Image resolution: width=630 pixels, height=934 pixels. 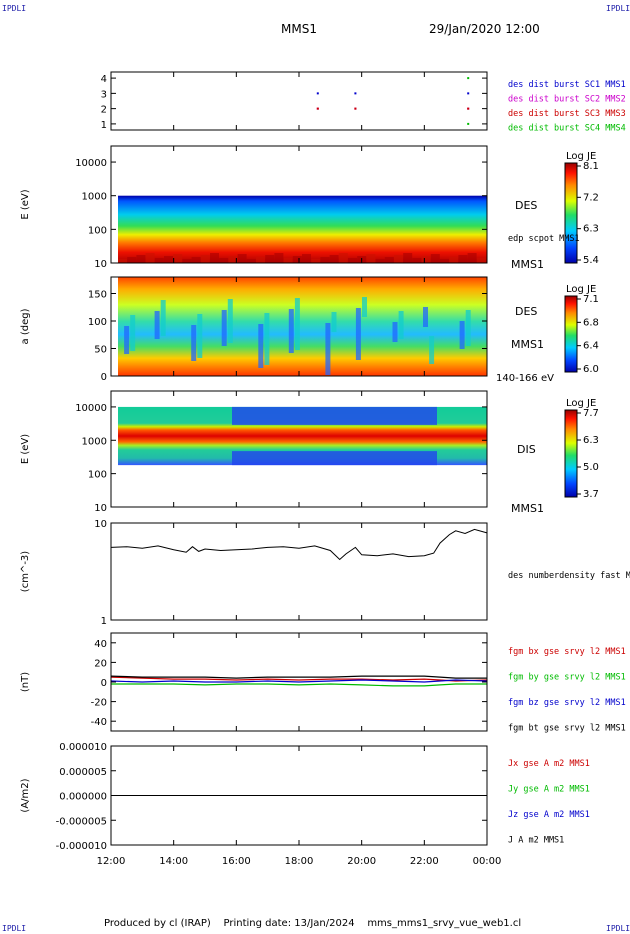 What do you see at coordinates (83, 772) in the screenshot?
I see `current-ytick-label-1: 0.000005` at bounding box center [83, 772].